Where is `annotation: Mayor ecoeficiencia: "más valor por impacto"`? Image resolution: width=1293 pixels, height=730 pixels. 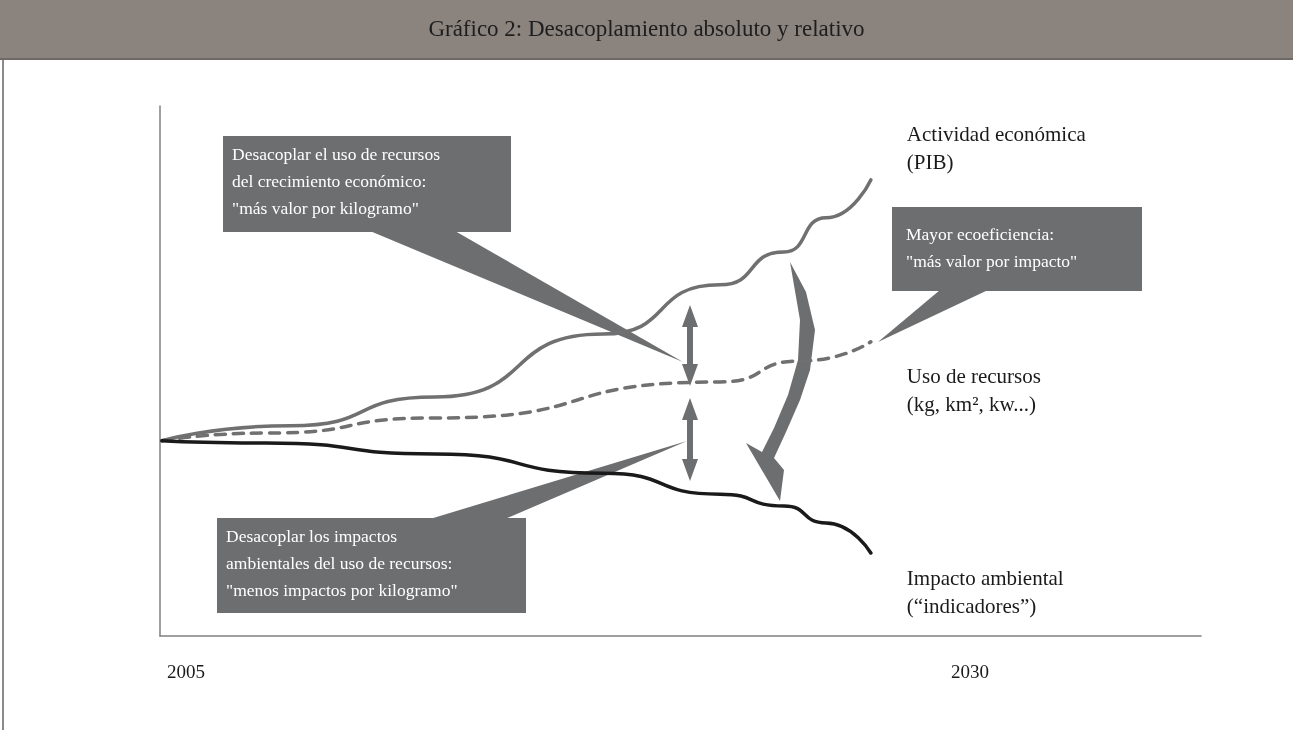
annotation: Mayor ecoeficiencia: "más valor por impacto" is located at coordinates (992, 247).